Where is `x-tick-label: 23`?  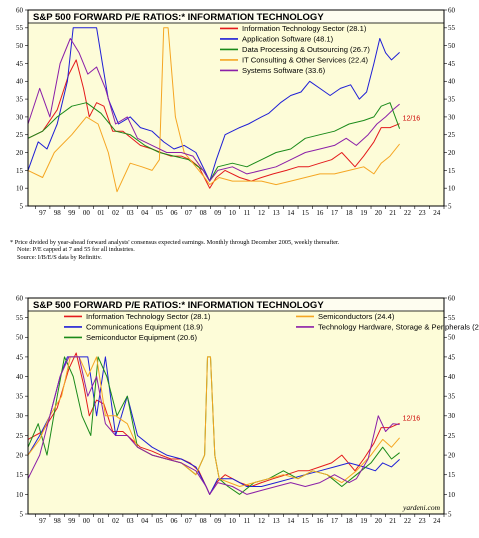
x-tick-label: 23 is located at coordinates (423, 213).